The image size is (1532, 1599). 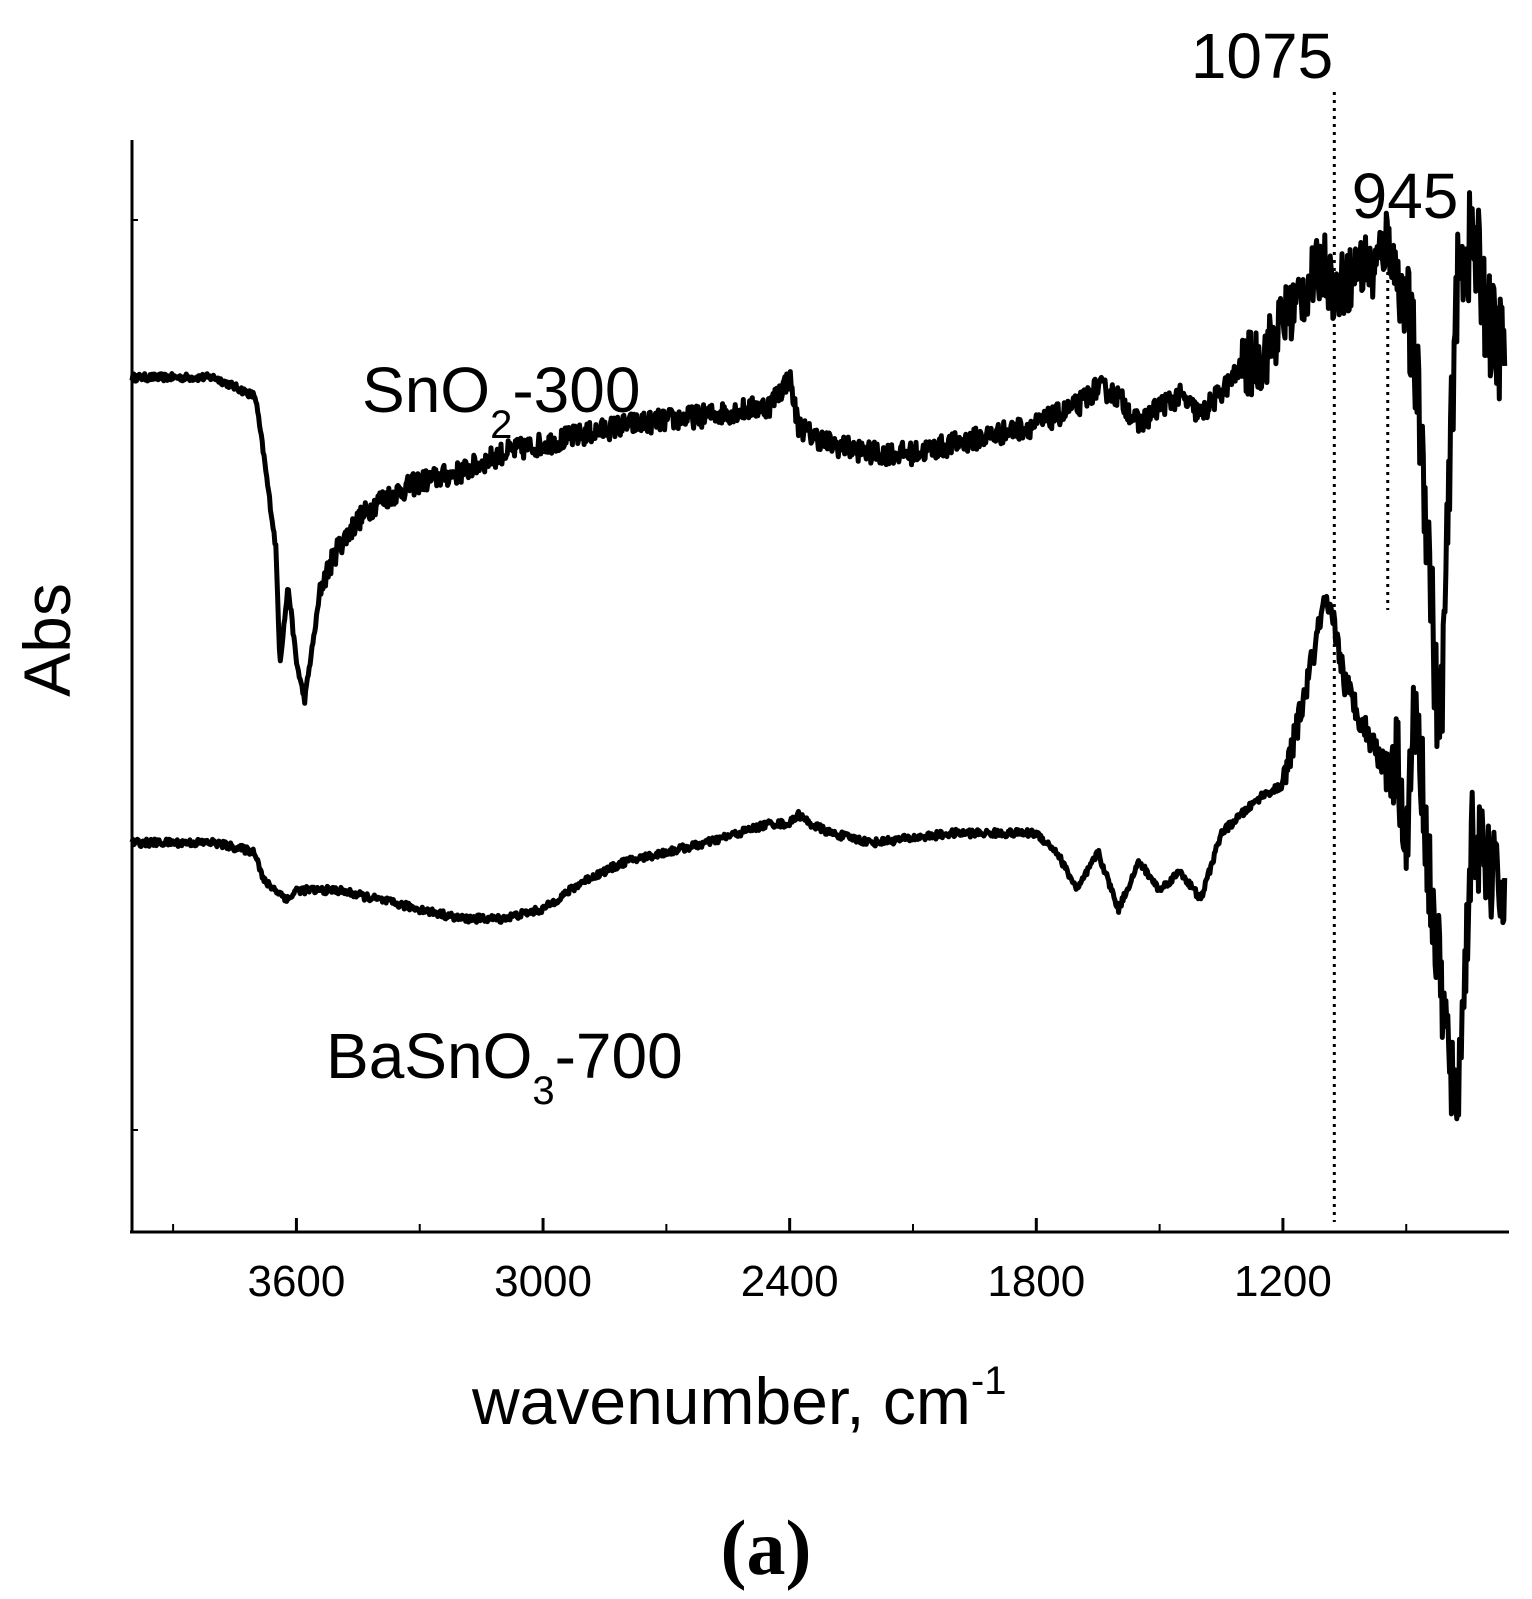 I want to click on x-axis-ticks: 3600 3000 2400 1800 1200, so click(x=790, y=1262).